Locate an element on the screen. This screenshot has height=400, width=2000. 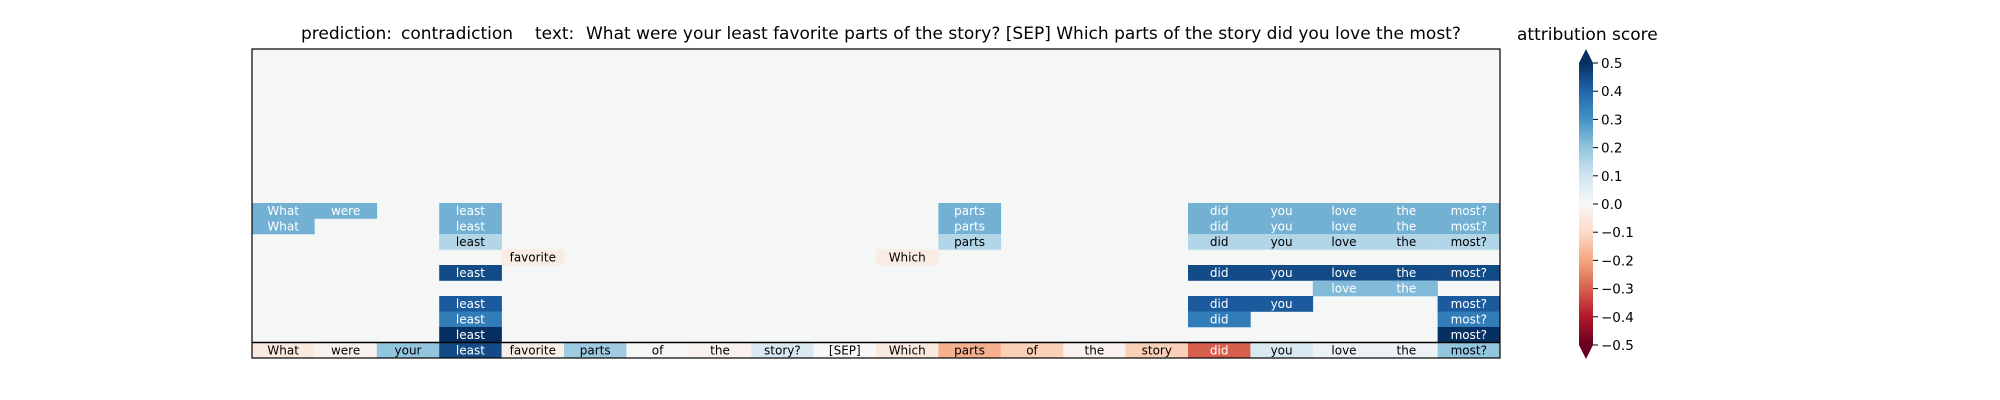
input-token-label: parts is located at coordinates (969, 351).